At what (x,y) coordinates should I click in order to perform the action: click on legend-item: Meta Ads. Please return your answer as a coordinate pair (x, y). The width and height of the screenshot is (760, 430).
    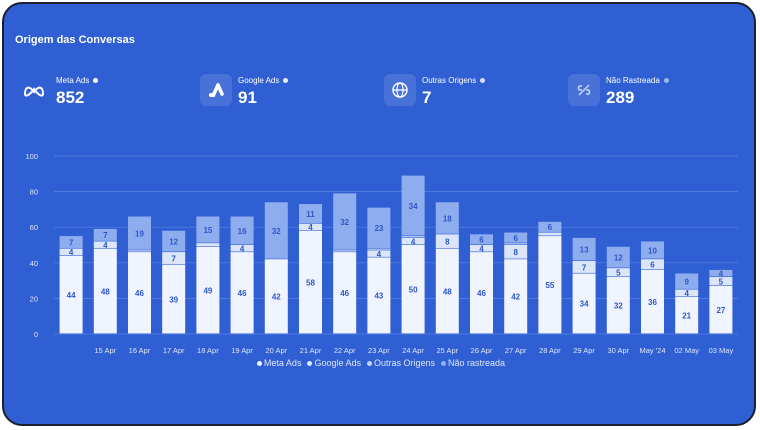
    Looking at the image, I should click on (279, 363).